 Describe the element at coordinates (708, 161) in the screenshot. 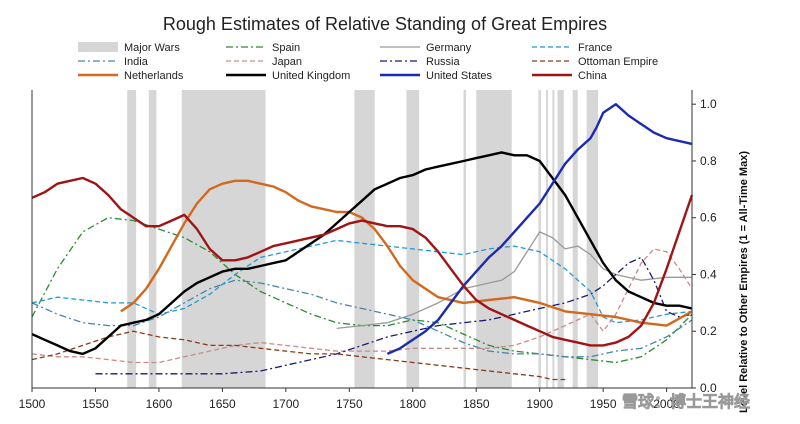

I see `y-tick-label: 0.8` at that location.